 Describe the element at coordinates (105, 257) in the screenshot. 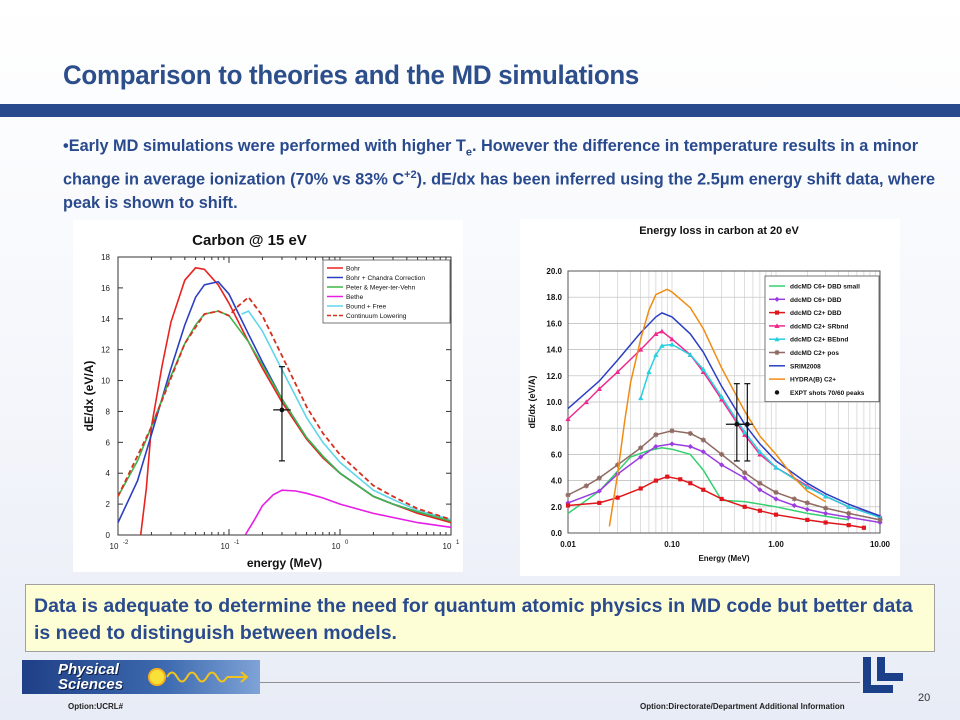

I see `y-tick-label-18: 18` at that location.